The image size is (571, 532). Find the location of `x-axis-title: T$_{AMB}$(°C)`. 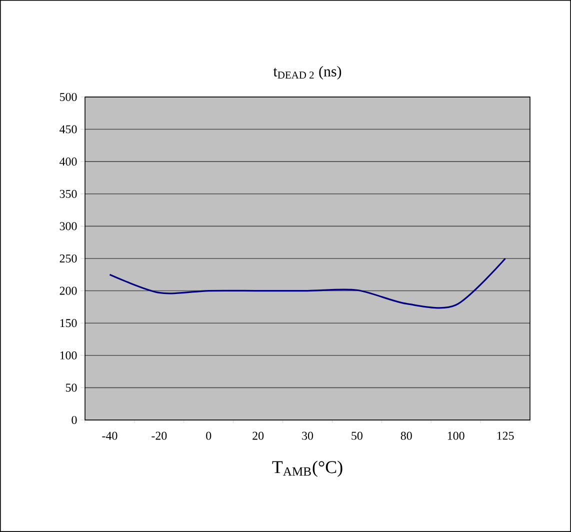

x-axis-title: T$_{AMB}$(°C) is located at coordinates (307, 468).